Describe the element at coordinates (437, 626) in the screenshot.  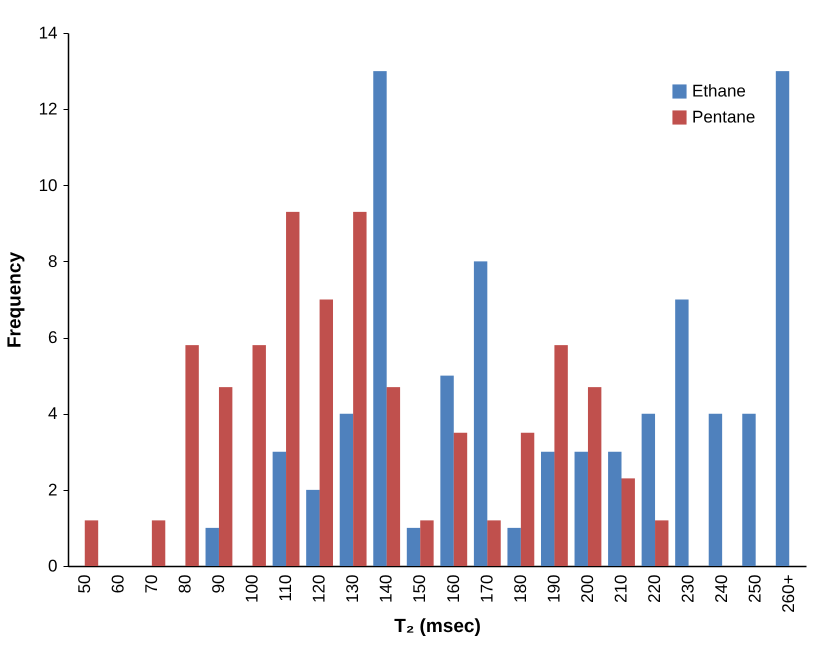
I see `x-axis-title: T₂ (msec)` at that location.